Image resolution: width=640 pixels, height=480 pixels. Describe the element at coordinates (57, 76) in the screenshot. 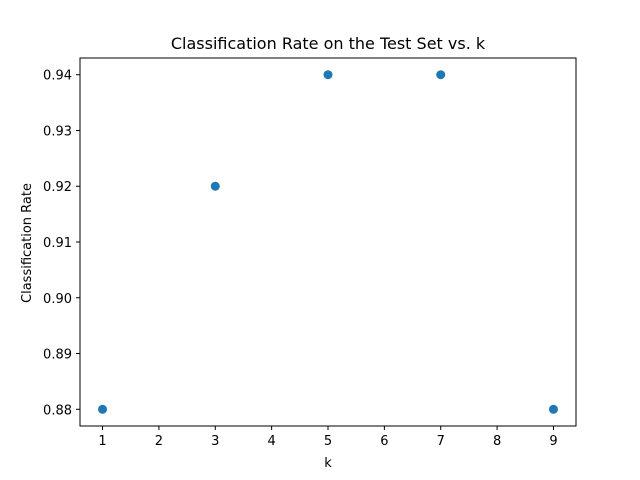

I see `y-tick-label: 0.94` at that location.